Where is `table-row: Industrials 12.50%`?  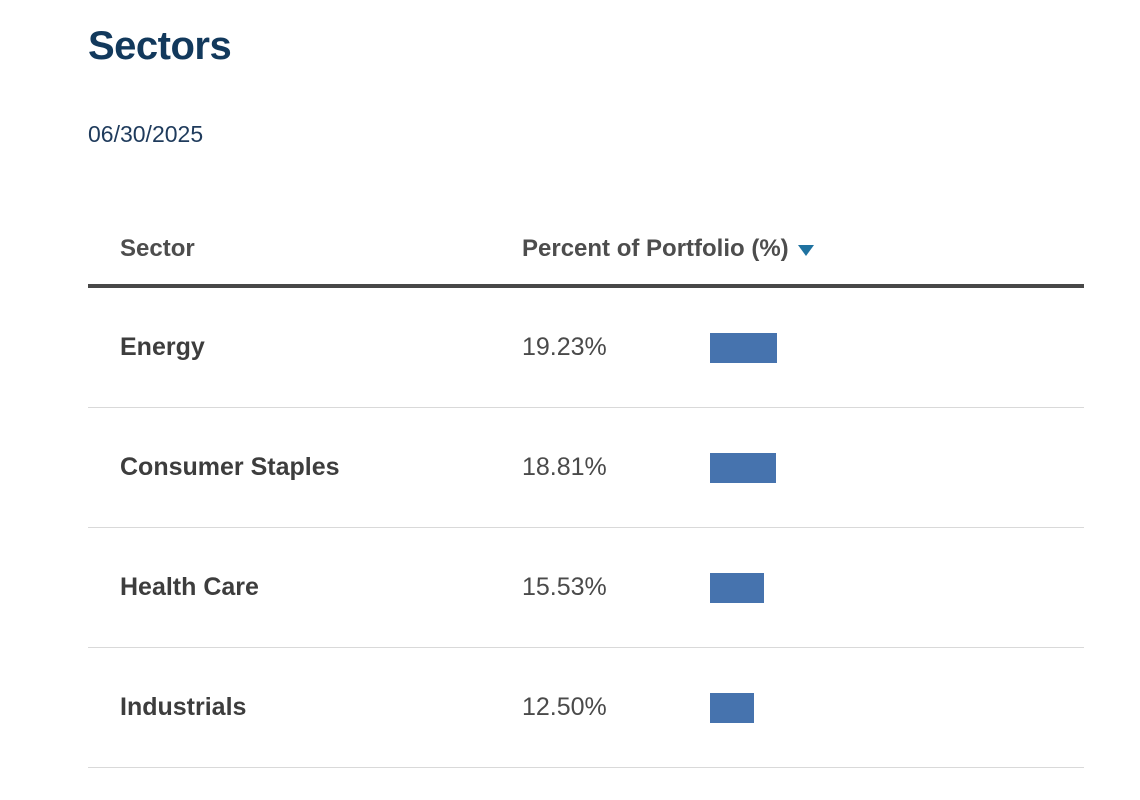 table-row: Industrials 12.50% is located at coordinates (586, 708).